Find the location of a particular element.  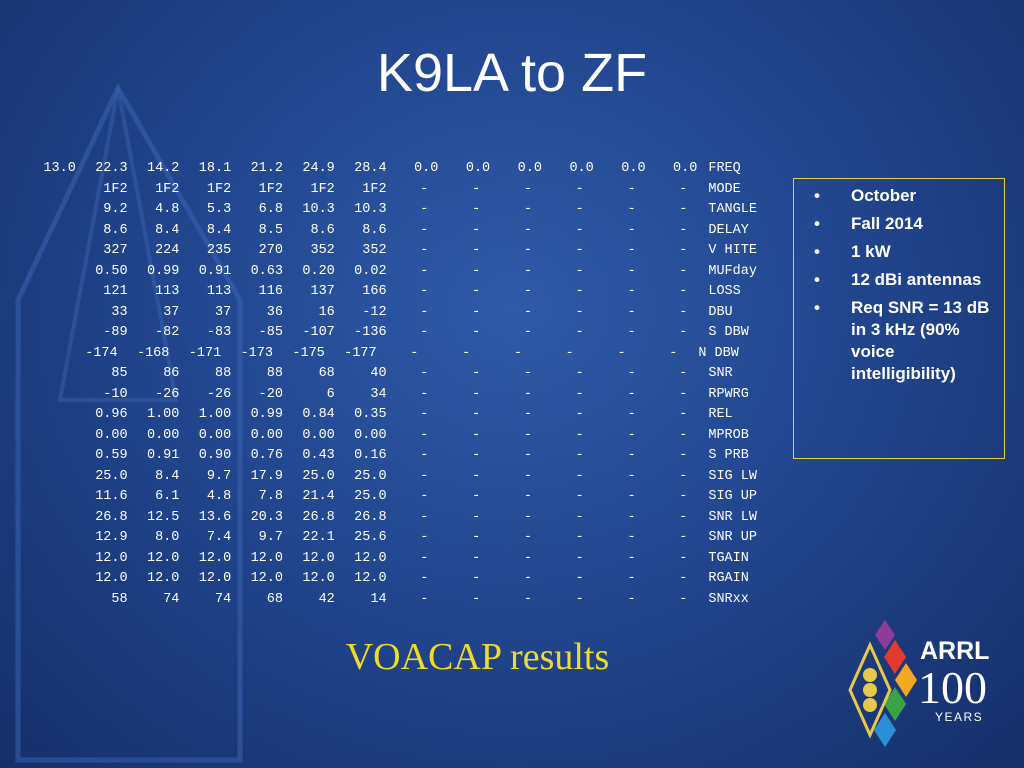

table-row: 12.0 12.0 12.0 12.0 12.0 12.0 - - - - - - RGAIN is located at coordinates (390, 579).